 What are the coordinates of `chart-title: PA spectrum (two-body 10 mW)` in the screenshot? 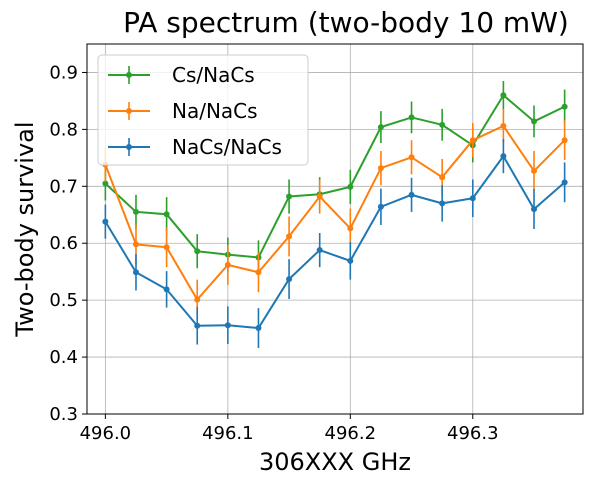 It's located at (346, 22).